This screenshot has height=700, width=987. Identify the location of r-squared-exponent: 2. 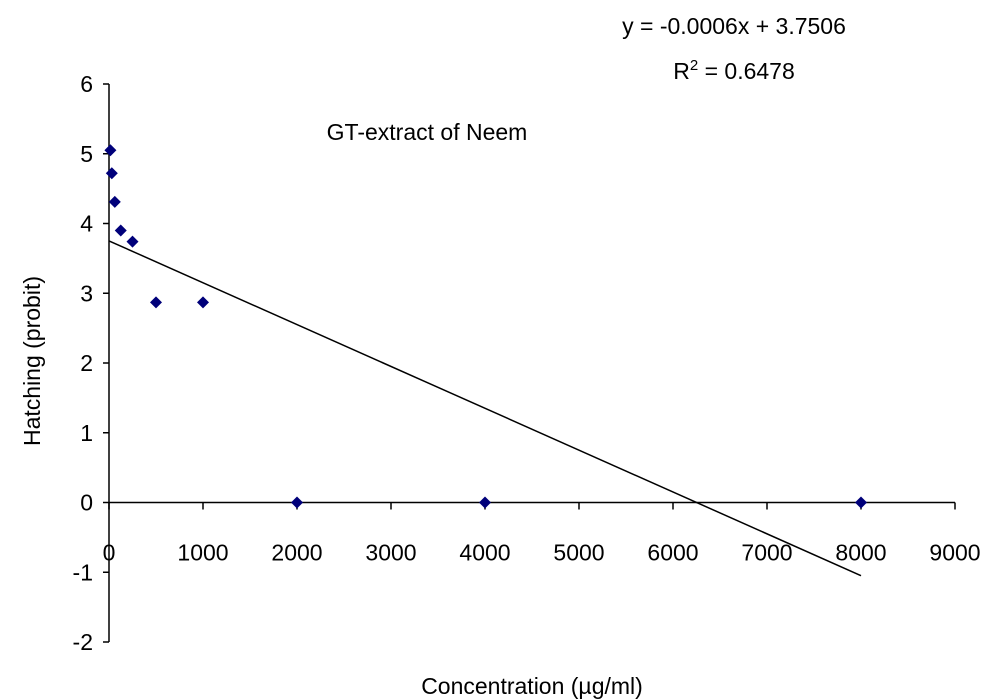
(694, 65).